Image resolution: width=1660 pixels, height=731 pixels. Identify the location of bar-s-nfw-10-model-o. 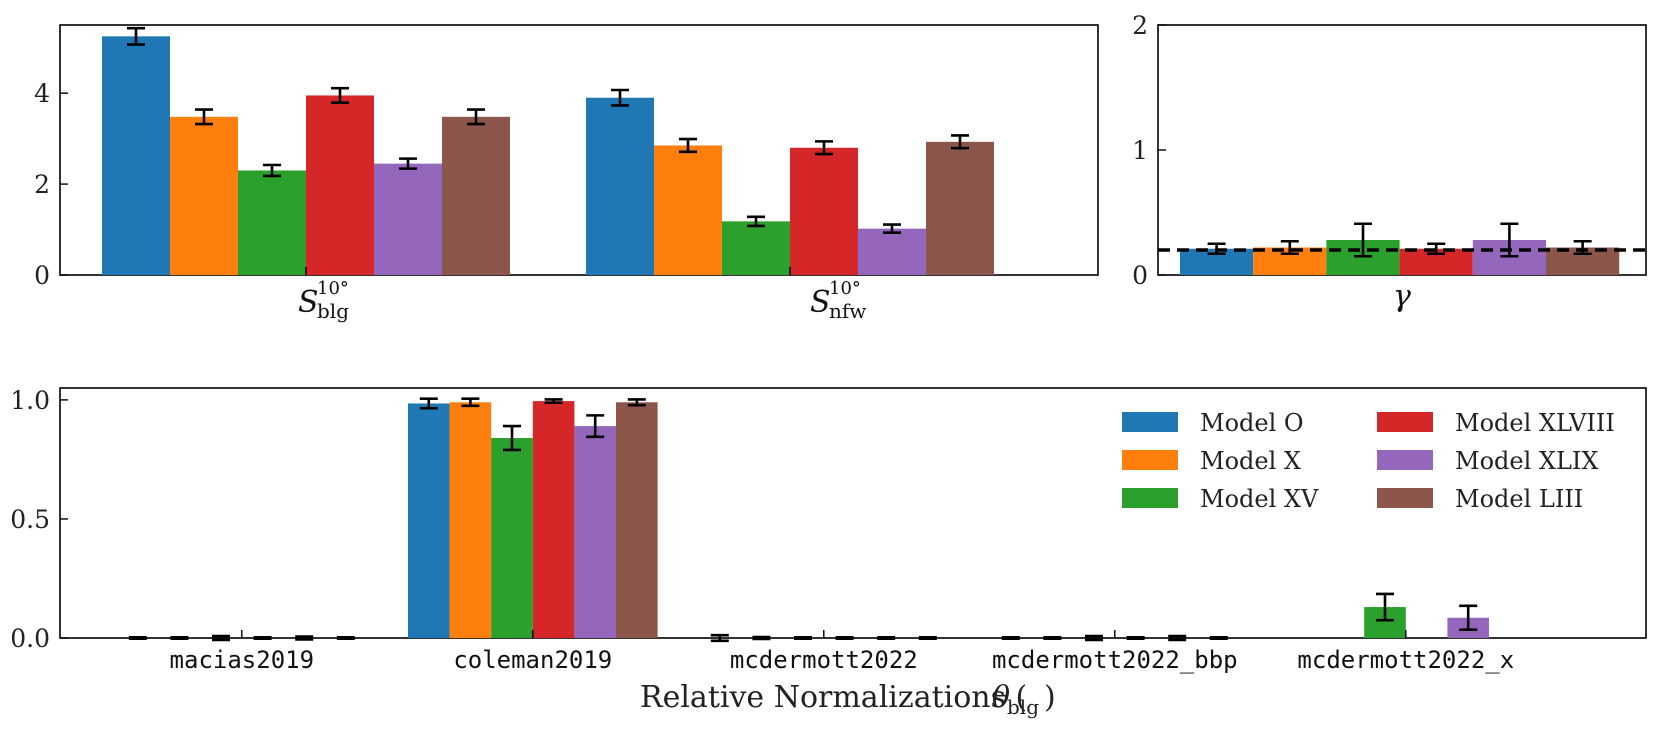
(620, 186).